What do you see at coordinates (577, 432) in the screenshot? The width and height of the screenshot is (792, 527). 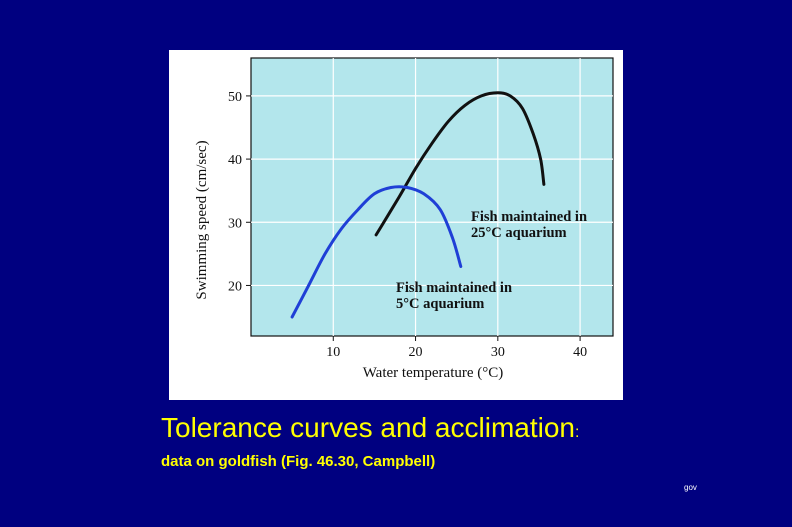 I see `title-colon: :` at bounding box center [577, 432].